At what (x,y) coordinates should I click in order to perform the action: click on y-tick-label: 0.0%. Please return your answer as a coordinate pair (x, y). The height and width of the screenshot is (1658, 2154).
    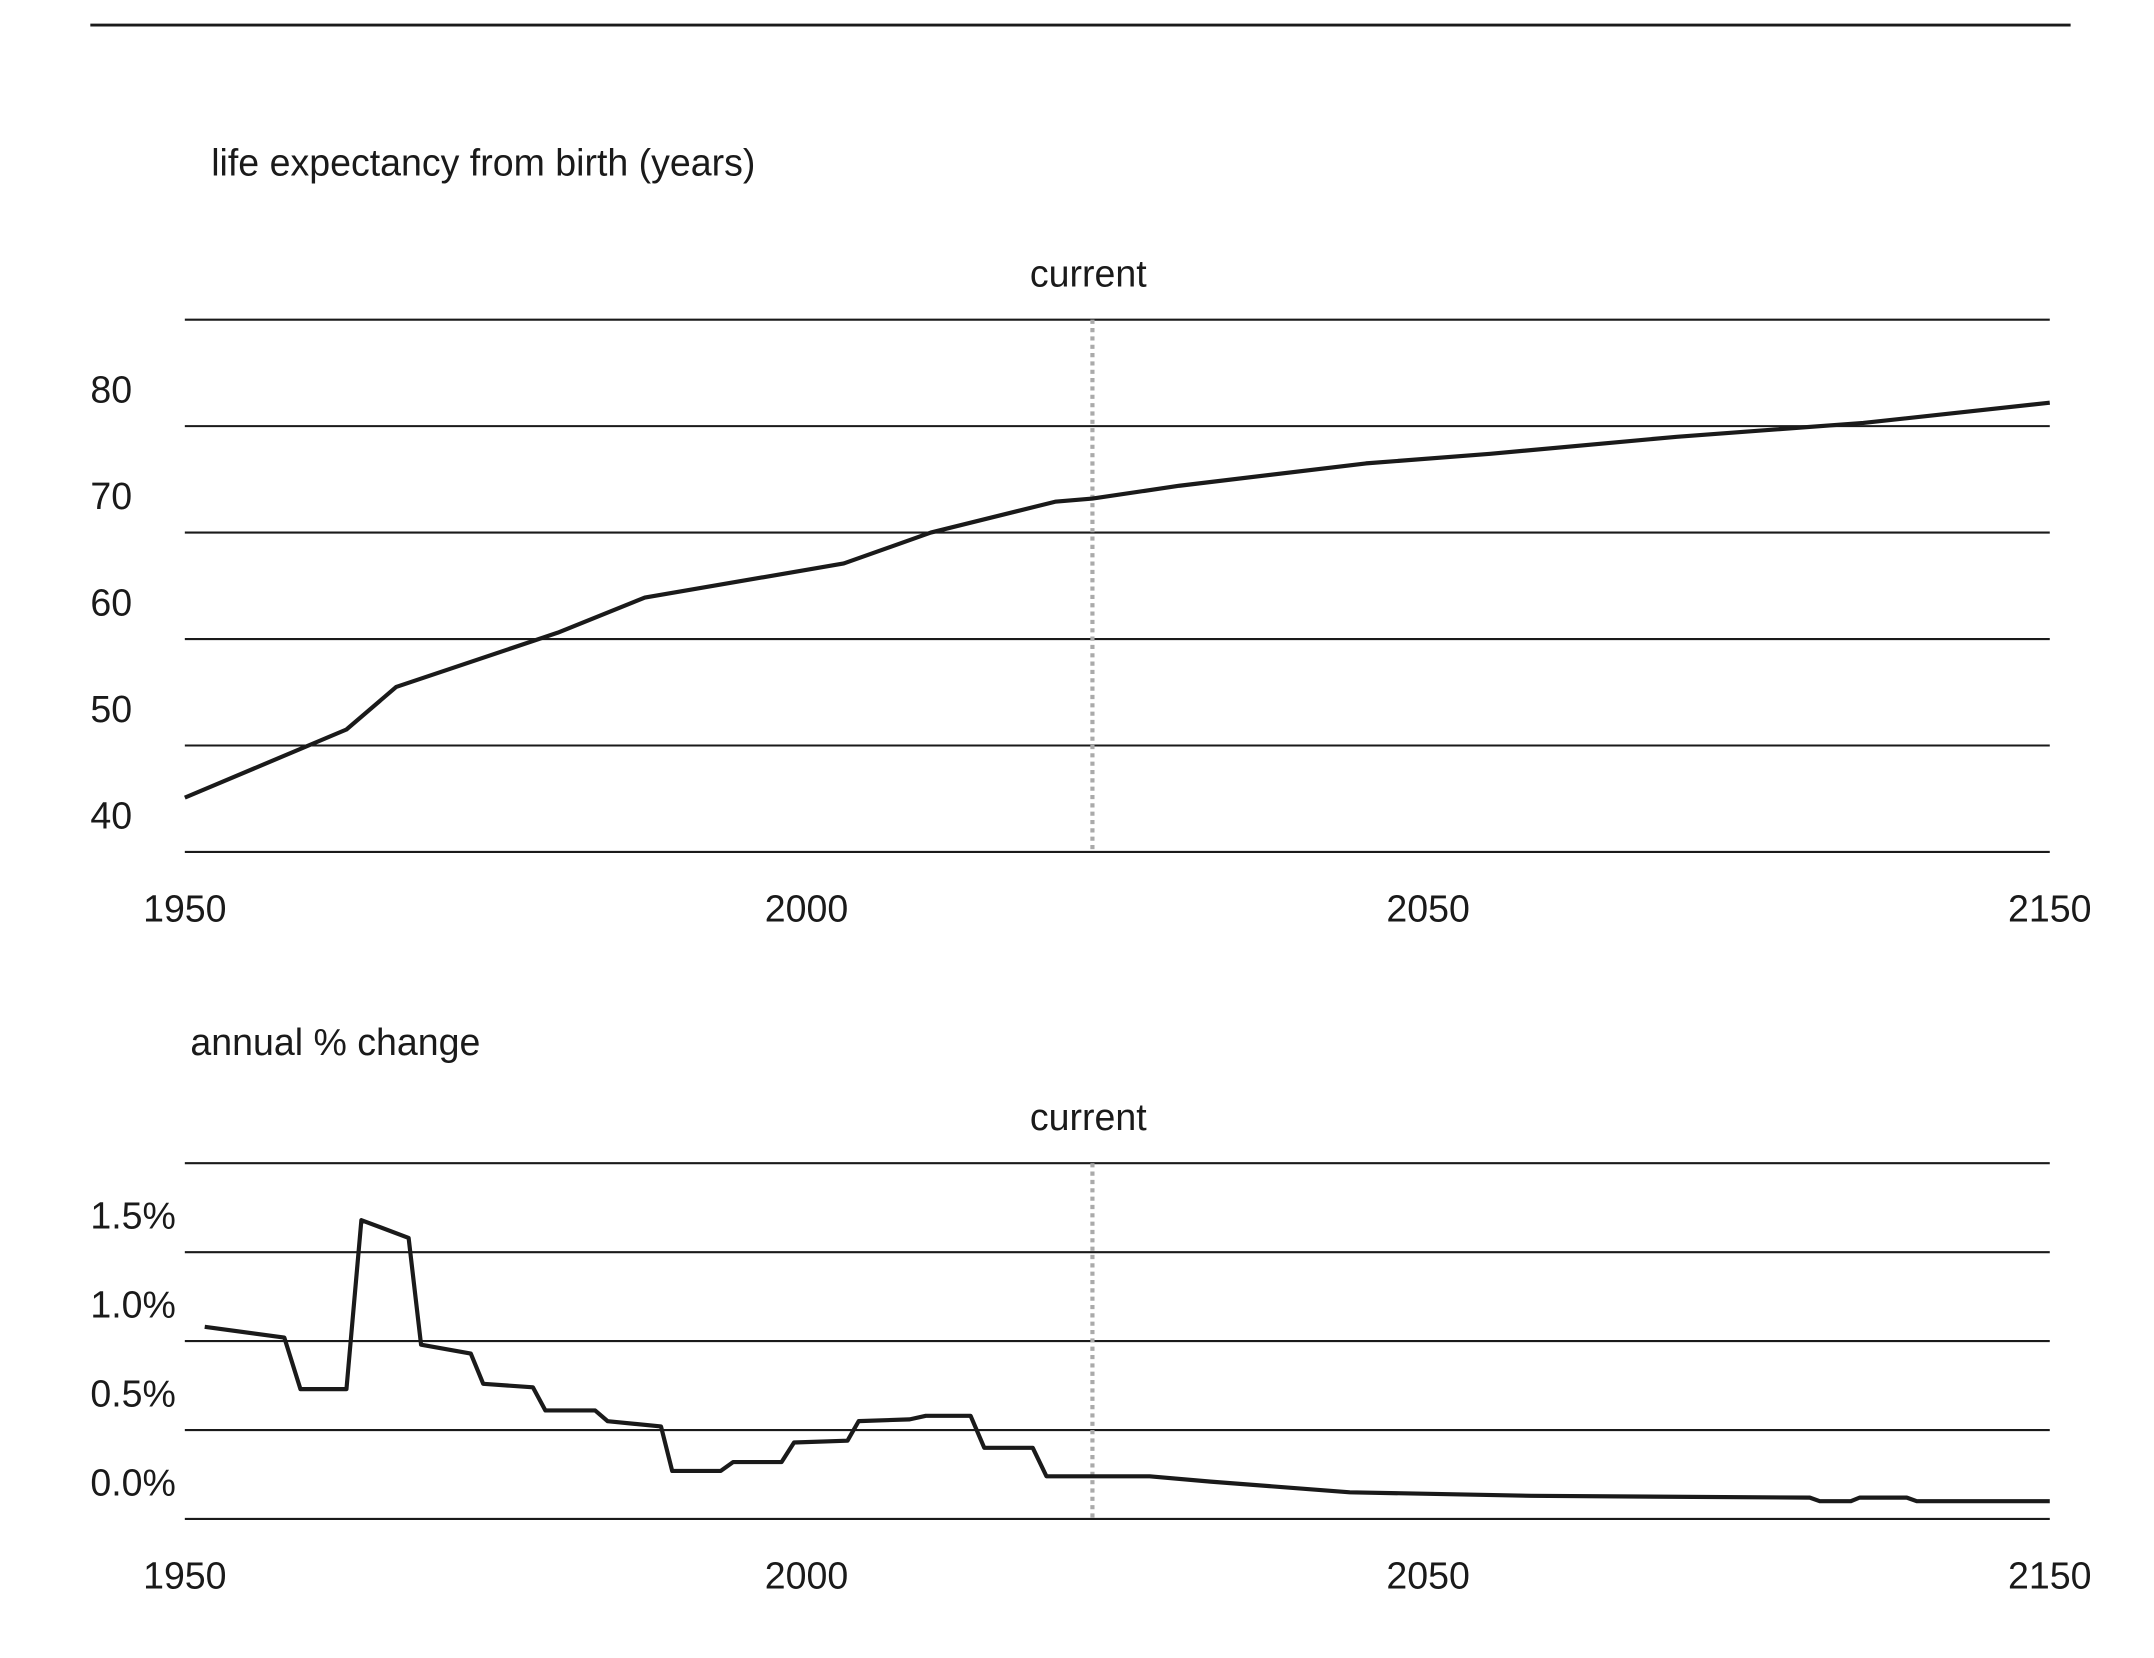
    Looking at the image, I should click on (133, 1483).